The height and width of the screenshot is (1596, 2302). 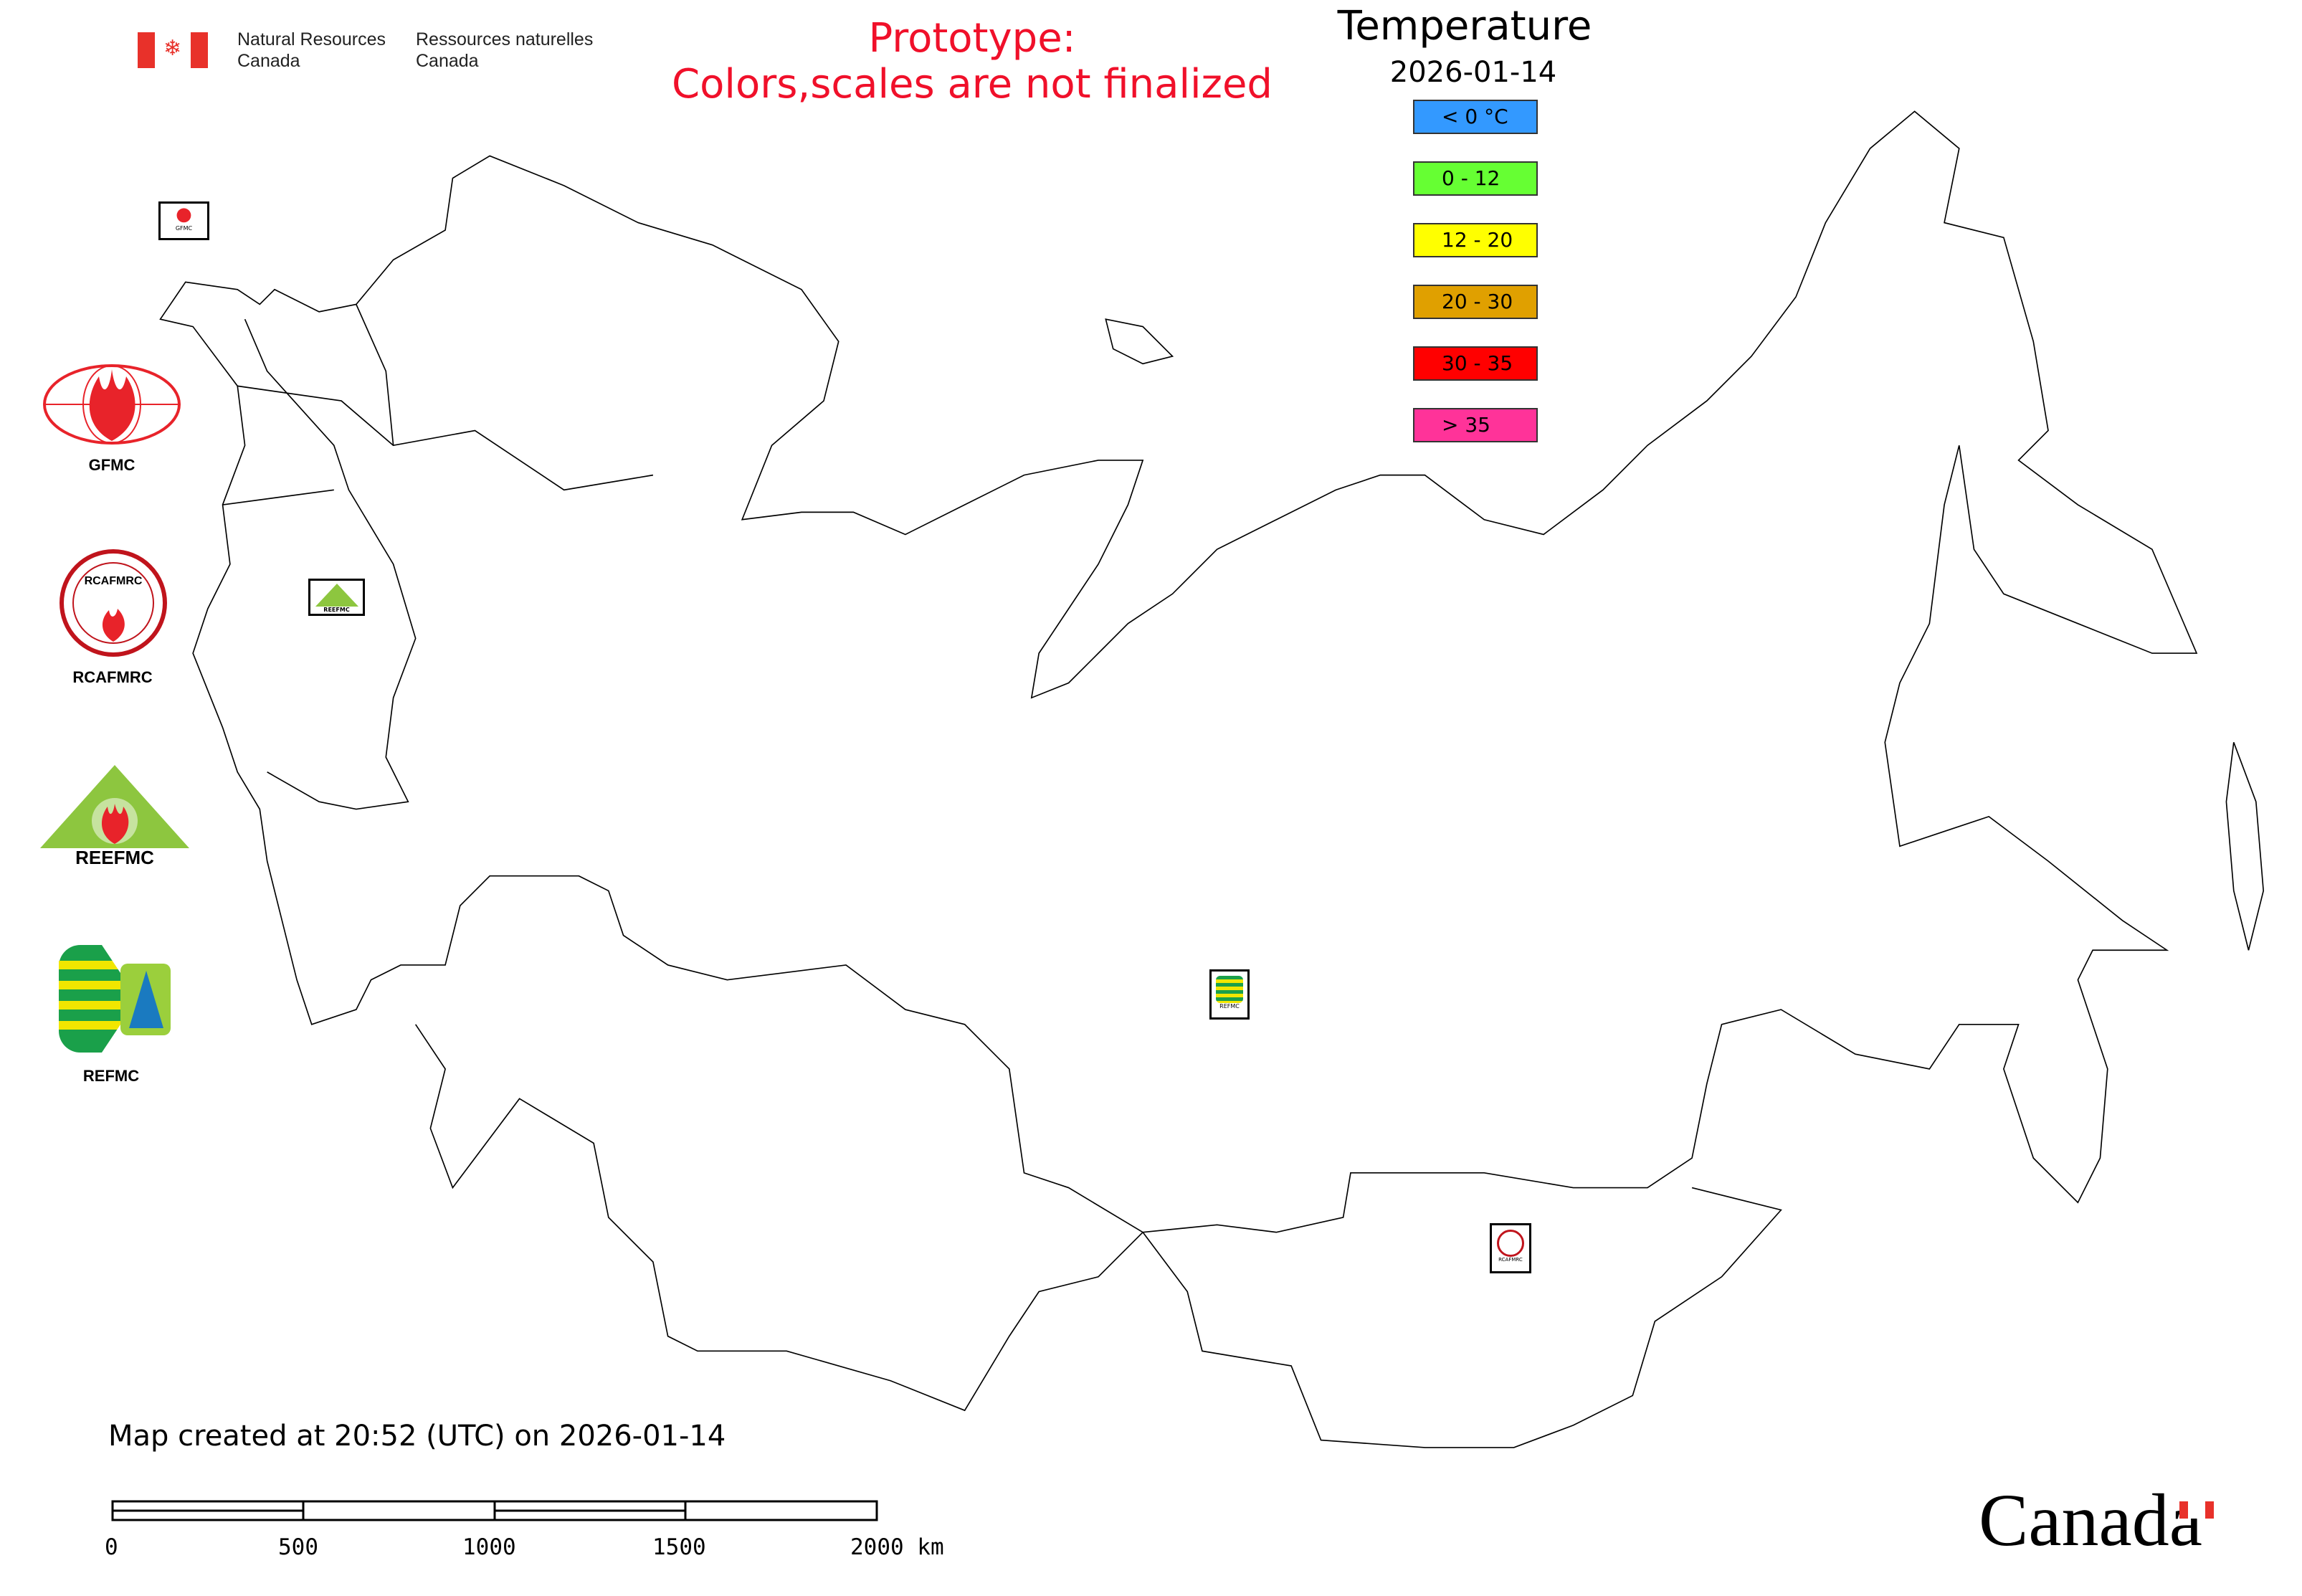 I want to click on gfmc-marker-label: GFMC, so click(x=184, y=228).